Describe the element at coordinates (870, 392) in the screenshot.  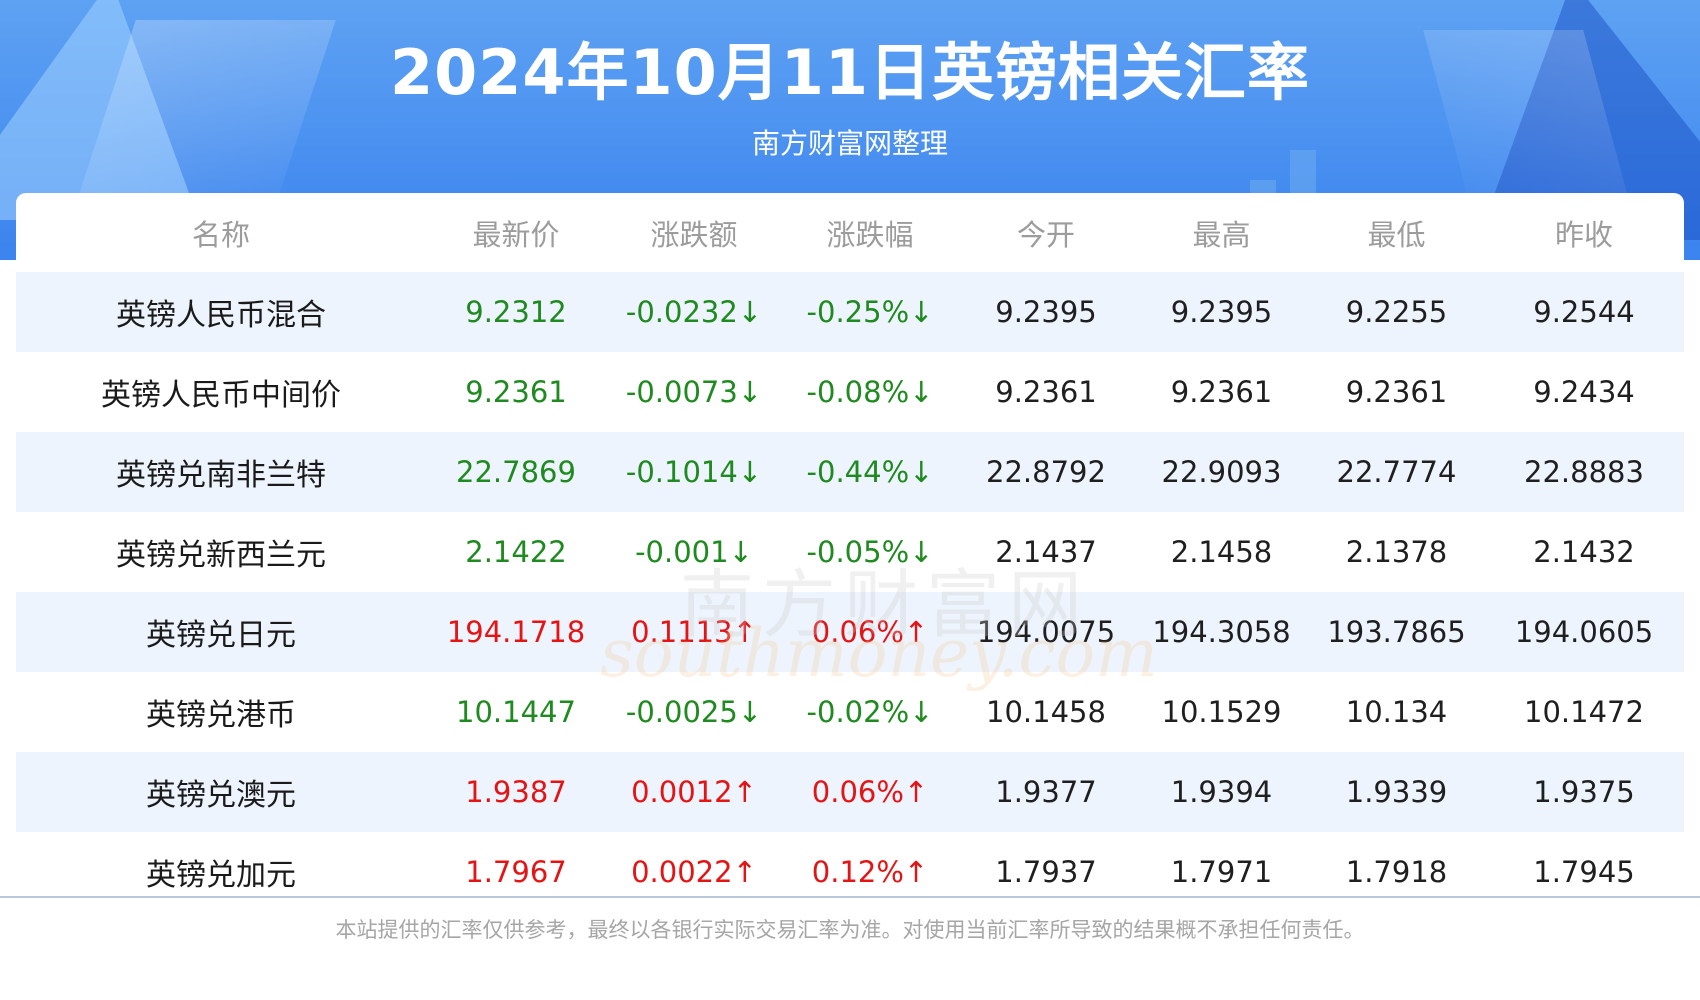
I see `cell-change-pct: -0.08%↓` at that location.